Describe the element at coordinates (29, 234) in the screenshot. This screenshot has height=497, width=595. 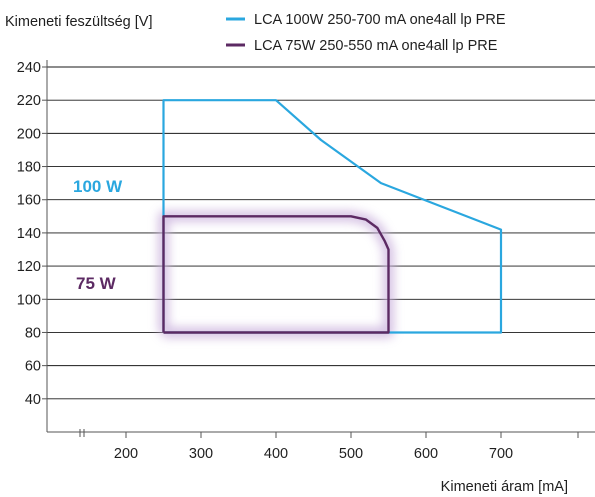
I see `y-tick-label: 140` at that location.